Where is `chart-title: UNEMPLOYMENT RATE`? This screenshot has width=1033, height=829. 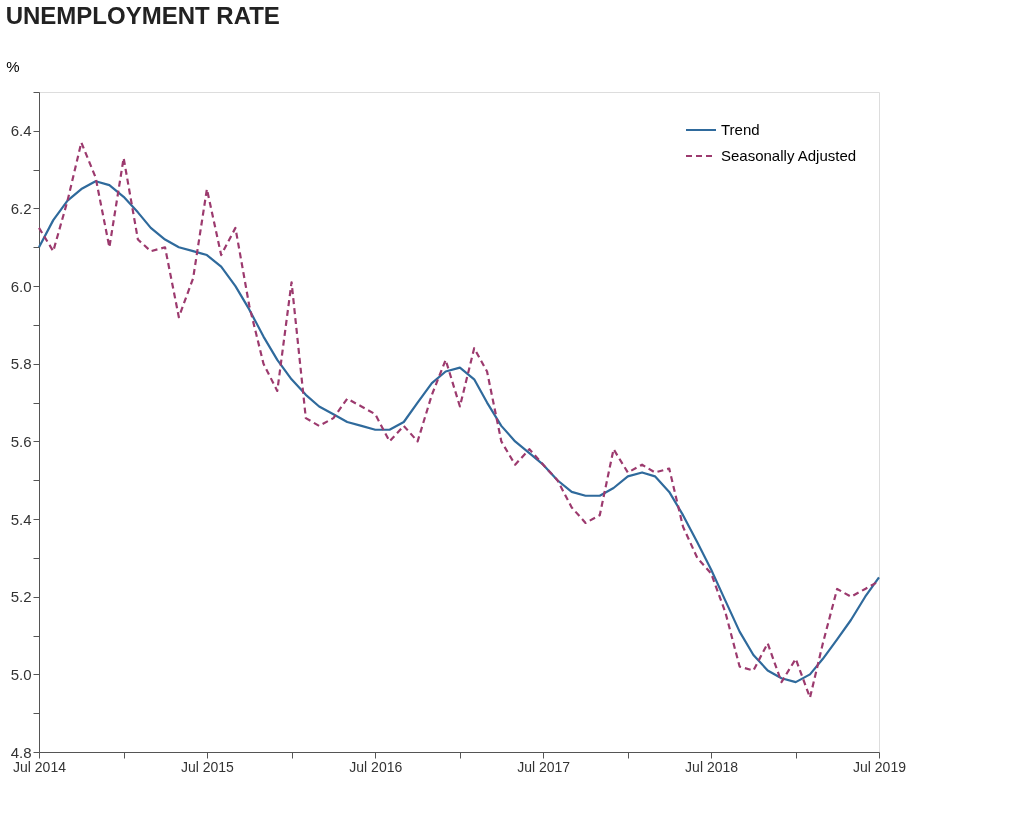
chart-title: UNEMPLOYMENT RATE is located at coordinates (142, 15).